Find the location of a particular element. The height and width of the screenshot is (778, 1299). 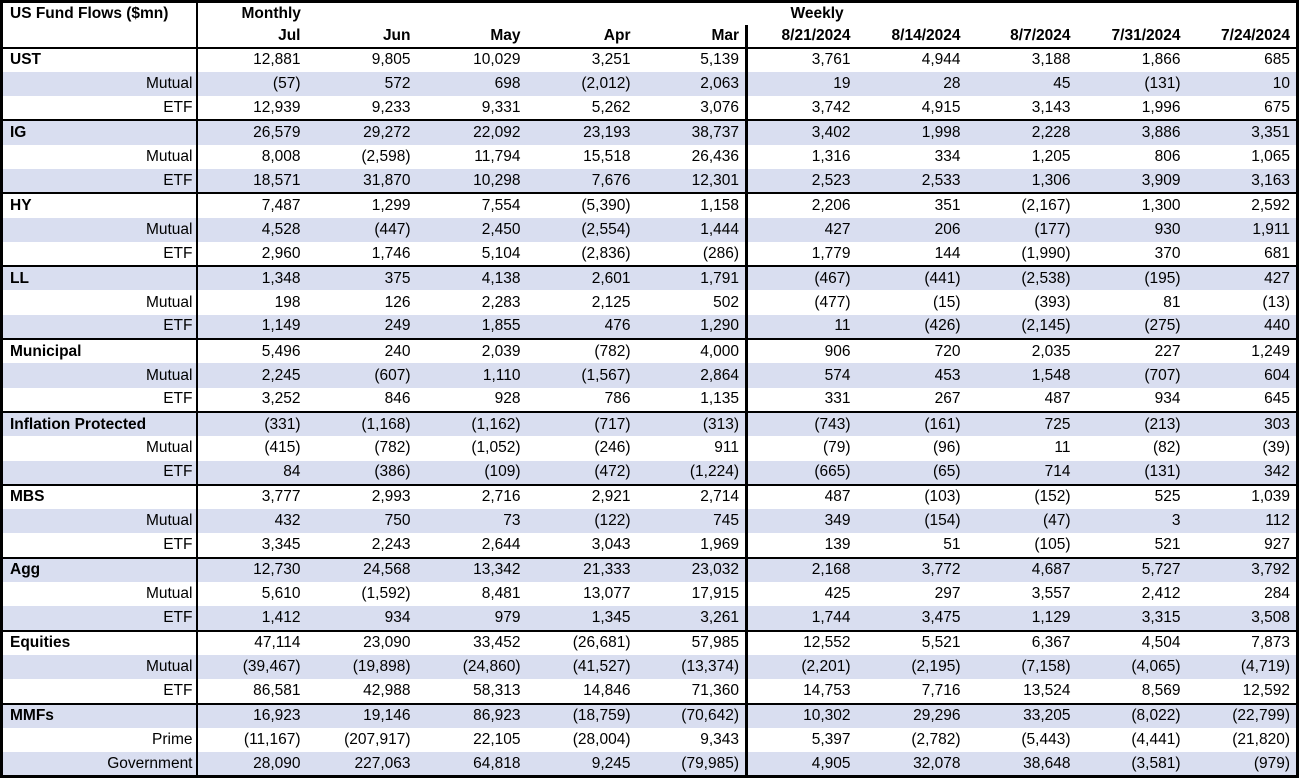

value-cell: 31,870 is located at coordinates (387, 180).